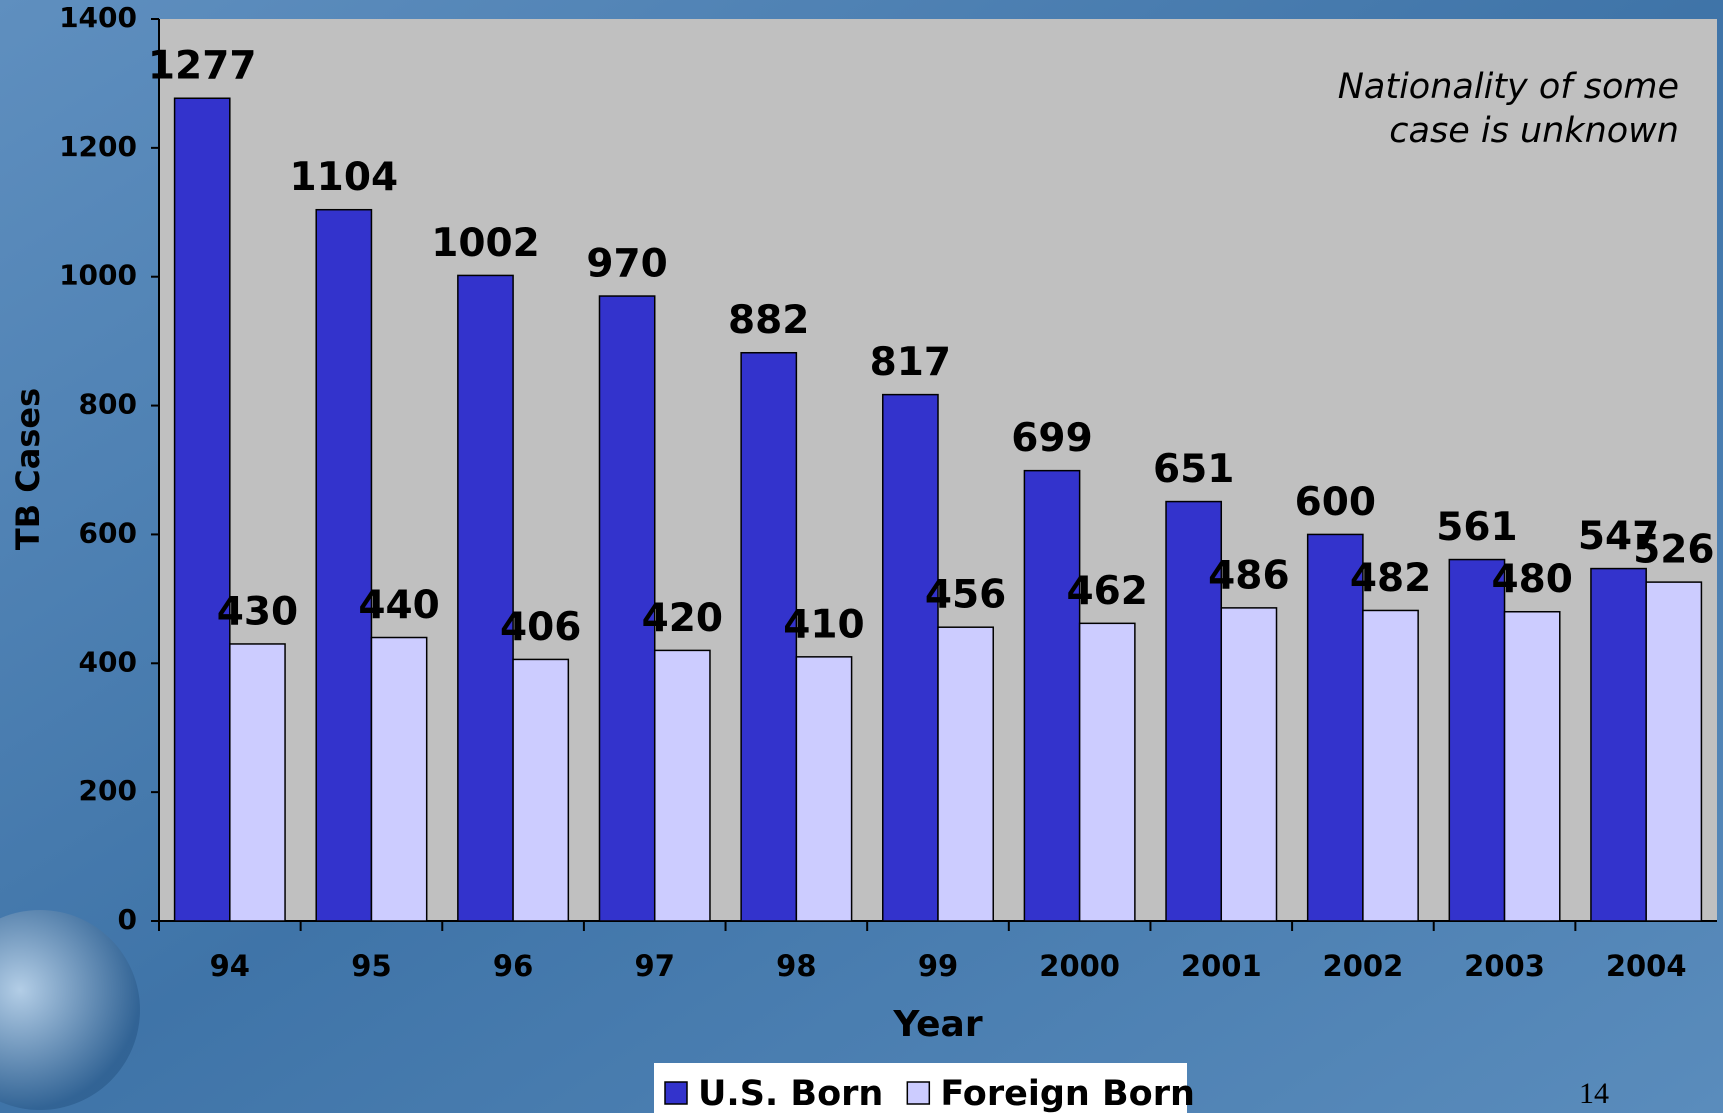 The width and height of the screenshot is (1723, 1113). What do you see at coordinates (230, 966) in the screenshot?
I see `x-tick-label: 94` at bounding box center [230, 966].